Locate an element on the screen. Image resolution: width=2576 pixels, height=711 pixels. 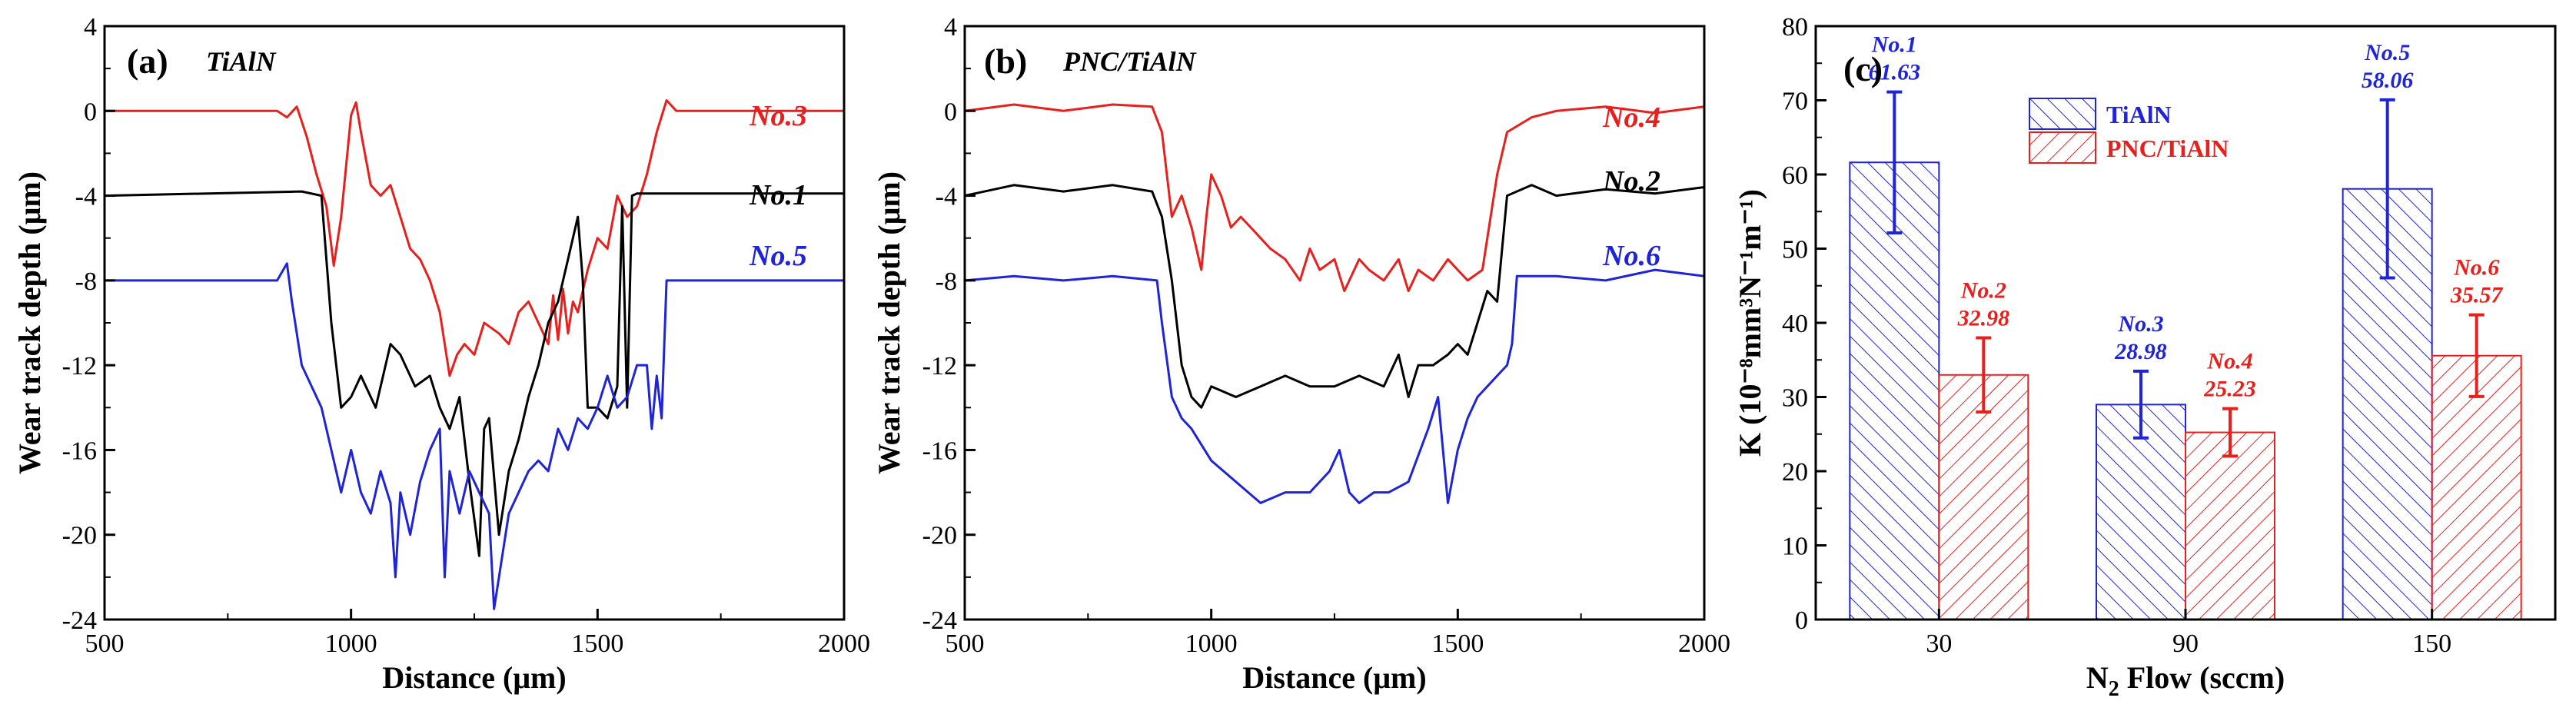
y-tick-label: 10 is located at coordinates (1795, 547).